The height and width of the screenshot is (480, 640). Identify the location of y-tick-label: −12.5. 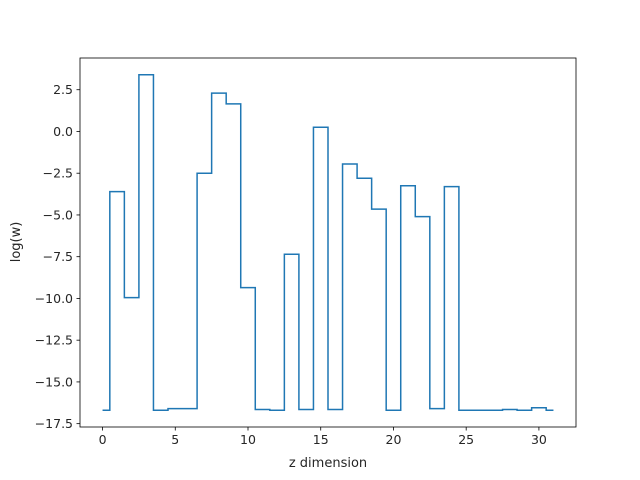
(54, 340).